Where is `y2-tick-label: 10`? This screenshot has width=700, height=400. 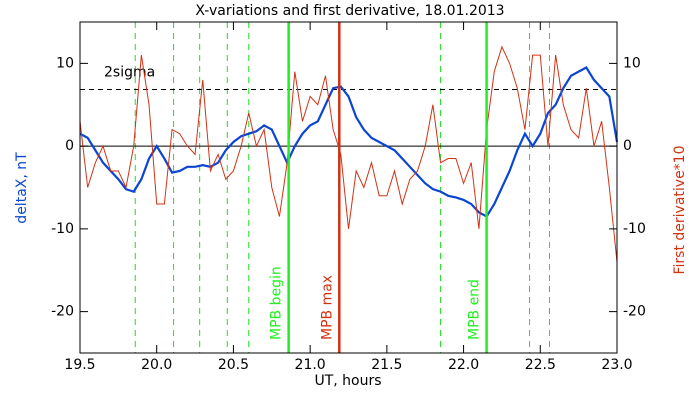
y2-tick-label: 10 is located at coordinates (632, 63).